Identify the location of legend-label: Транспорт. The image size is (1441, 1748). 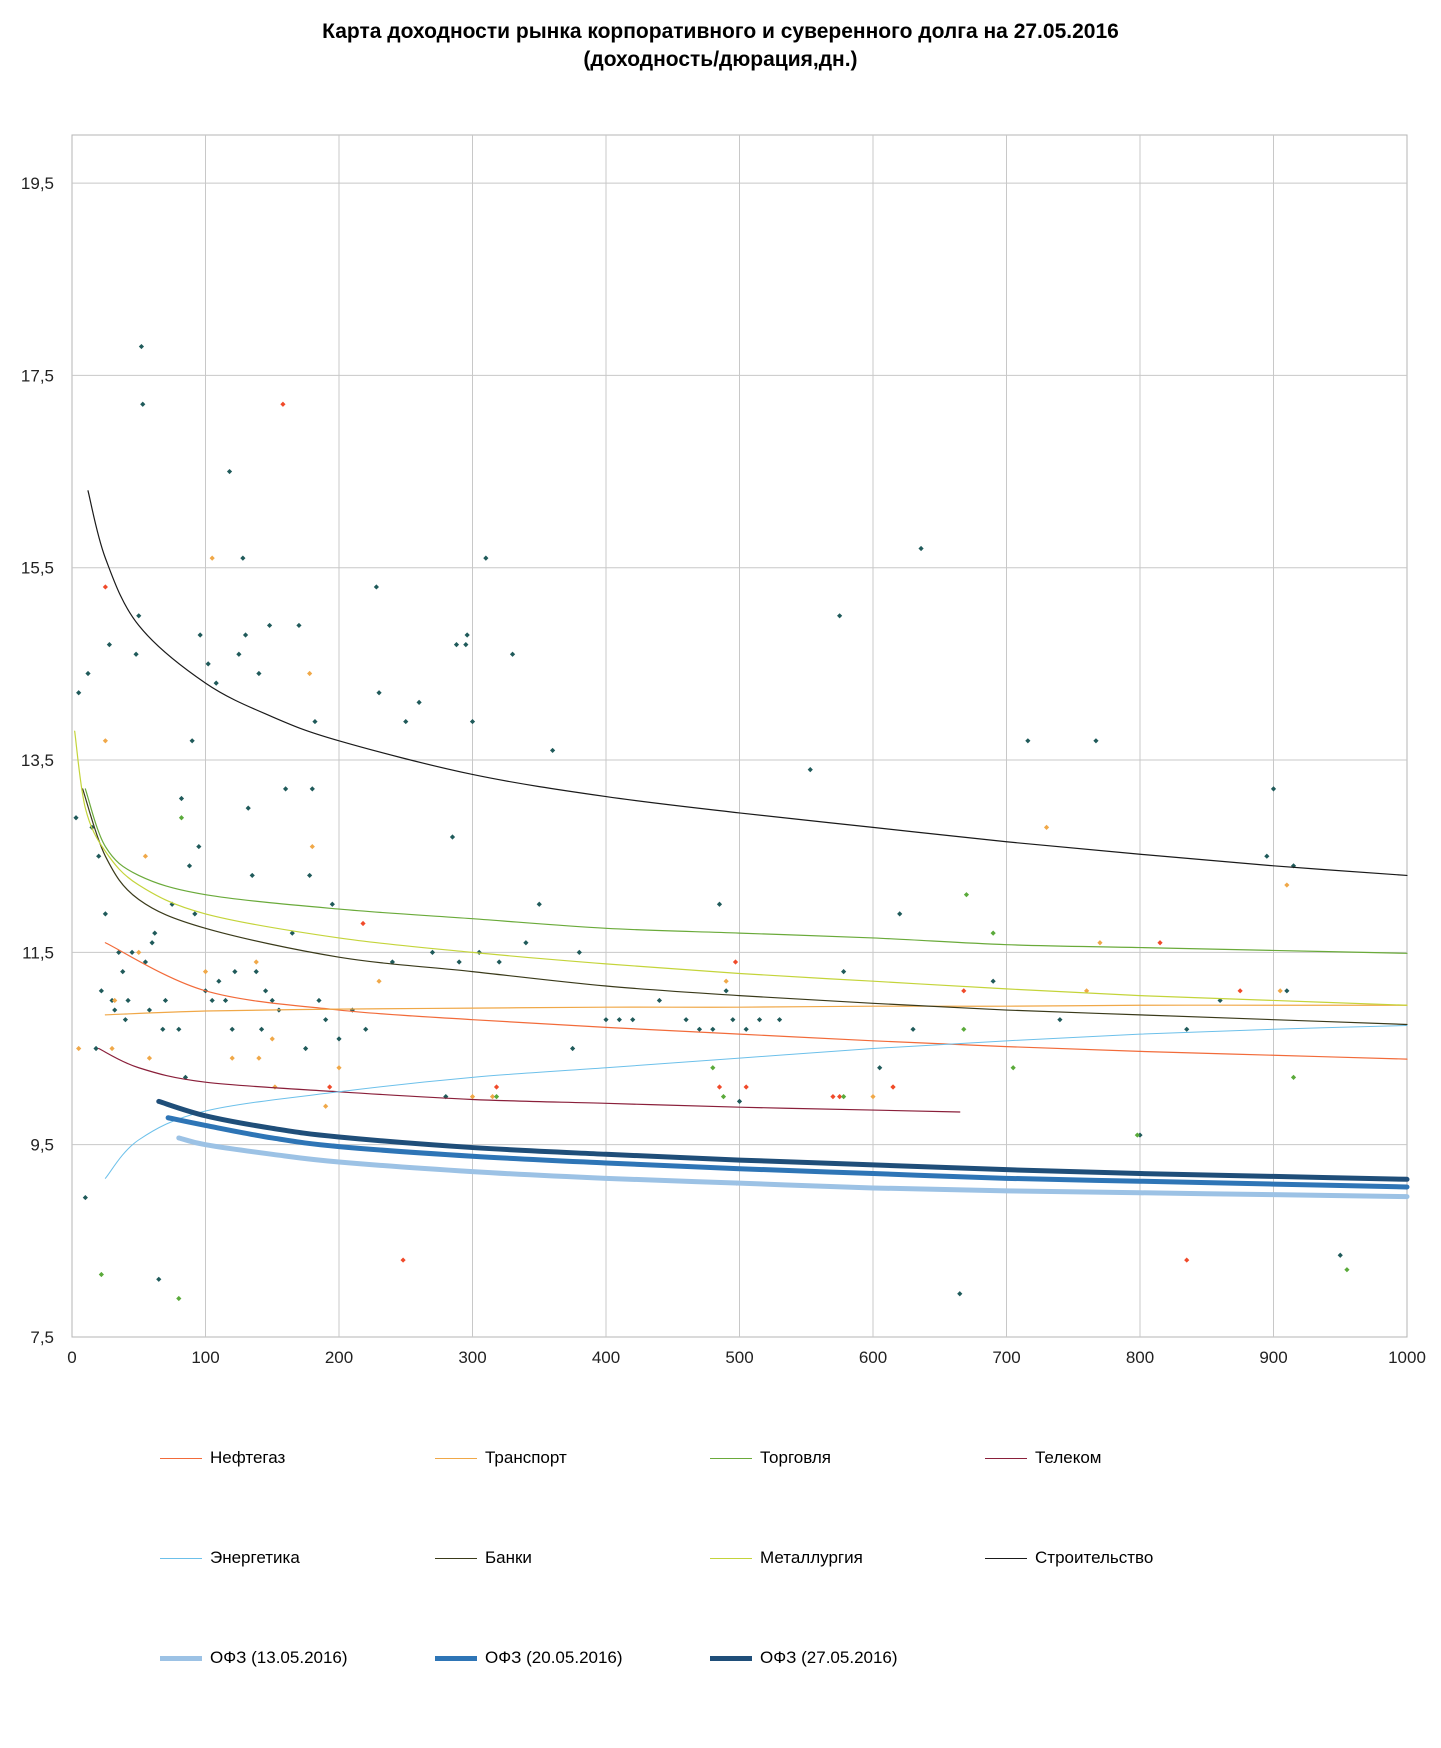
(526, 1457).